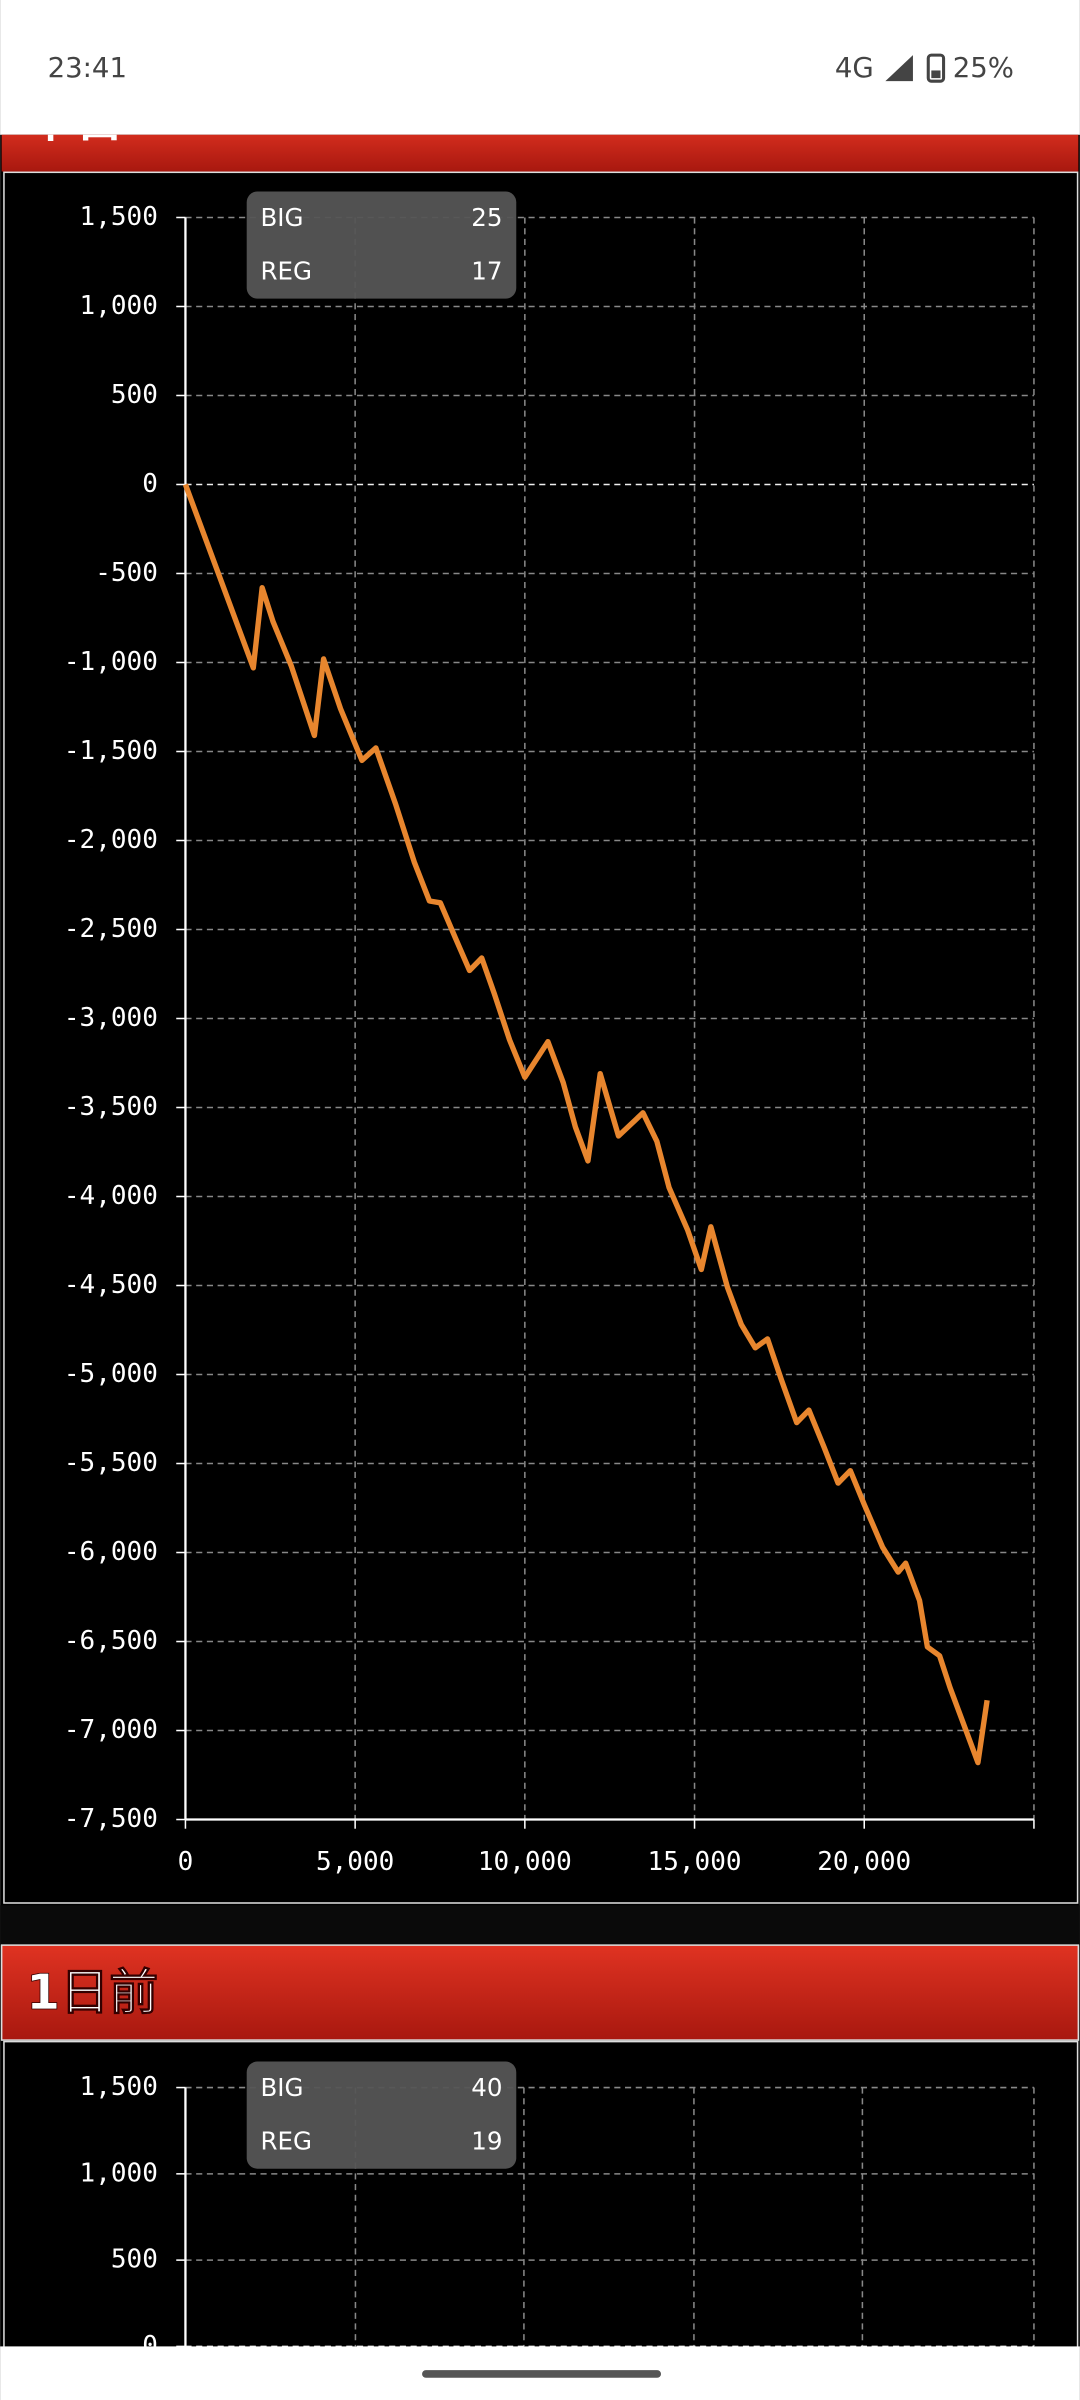 The height and width of the screenshot is (2400, 1080). What do you see at coordinates (111, 1196) in the screenshot?
I see `y-tick-label: -4,000` at bounding box center [111, 1196].